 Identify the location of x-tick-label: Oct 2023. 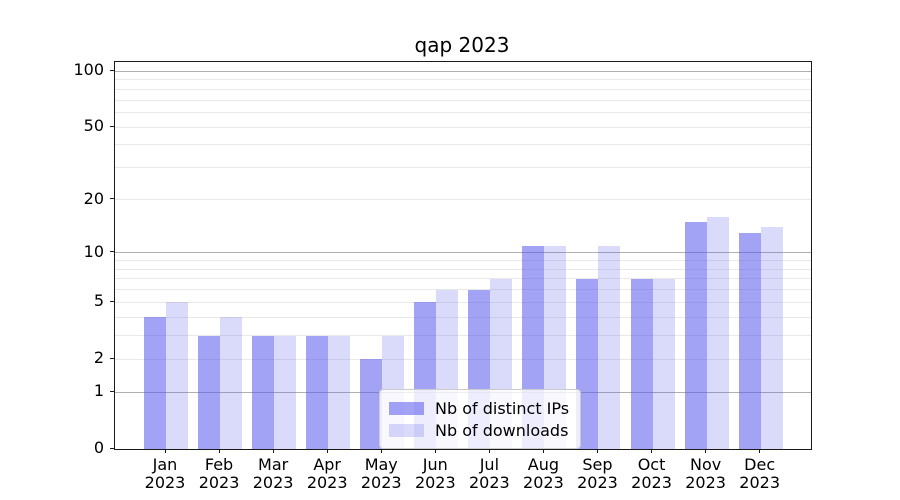
(652, 474).